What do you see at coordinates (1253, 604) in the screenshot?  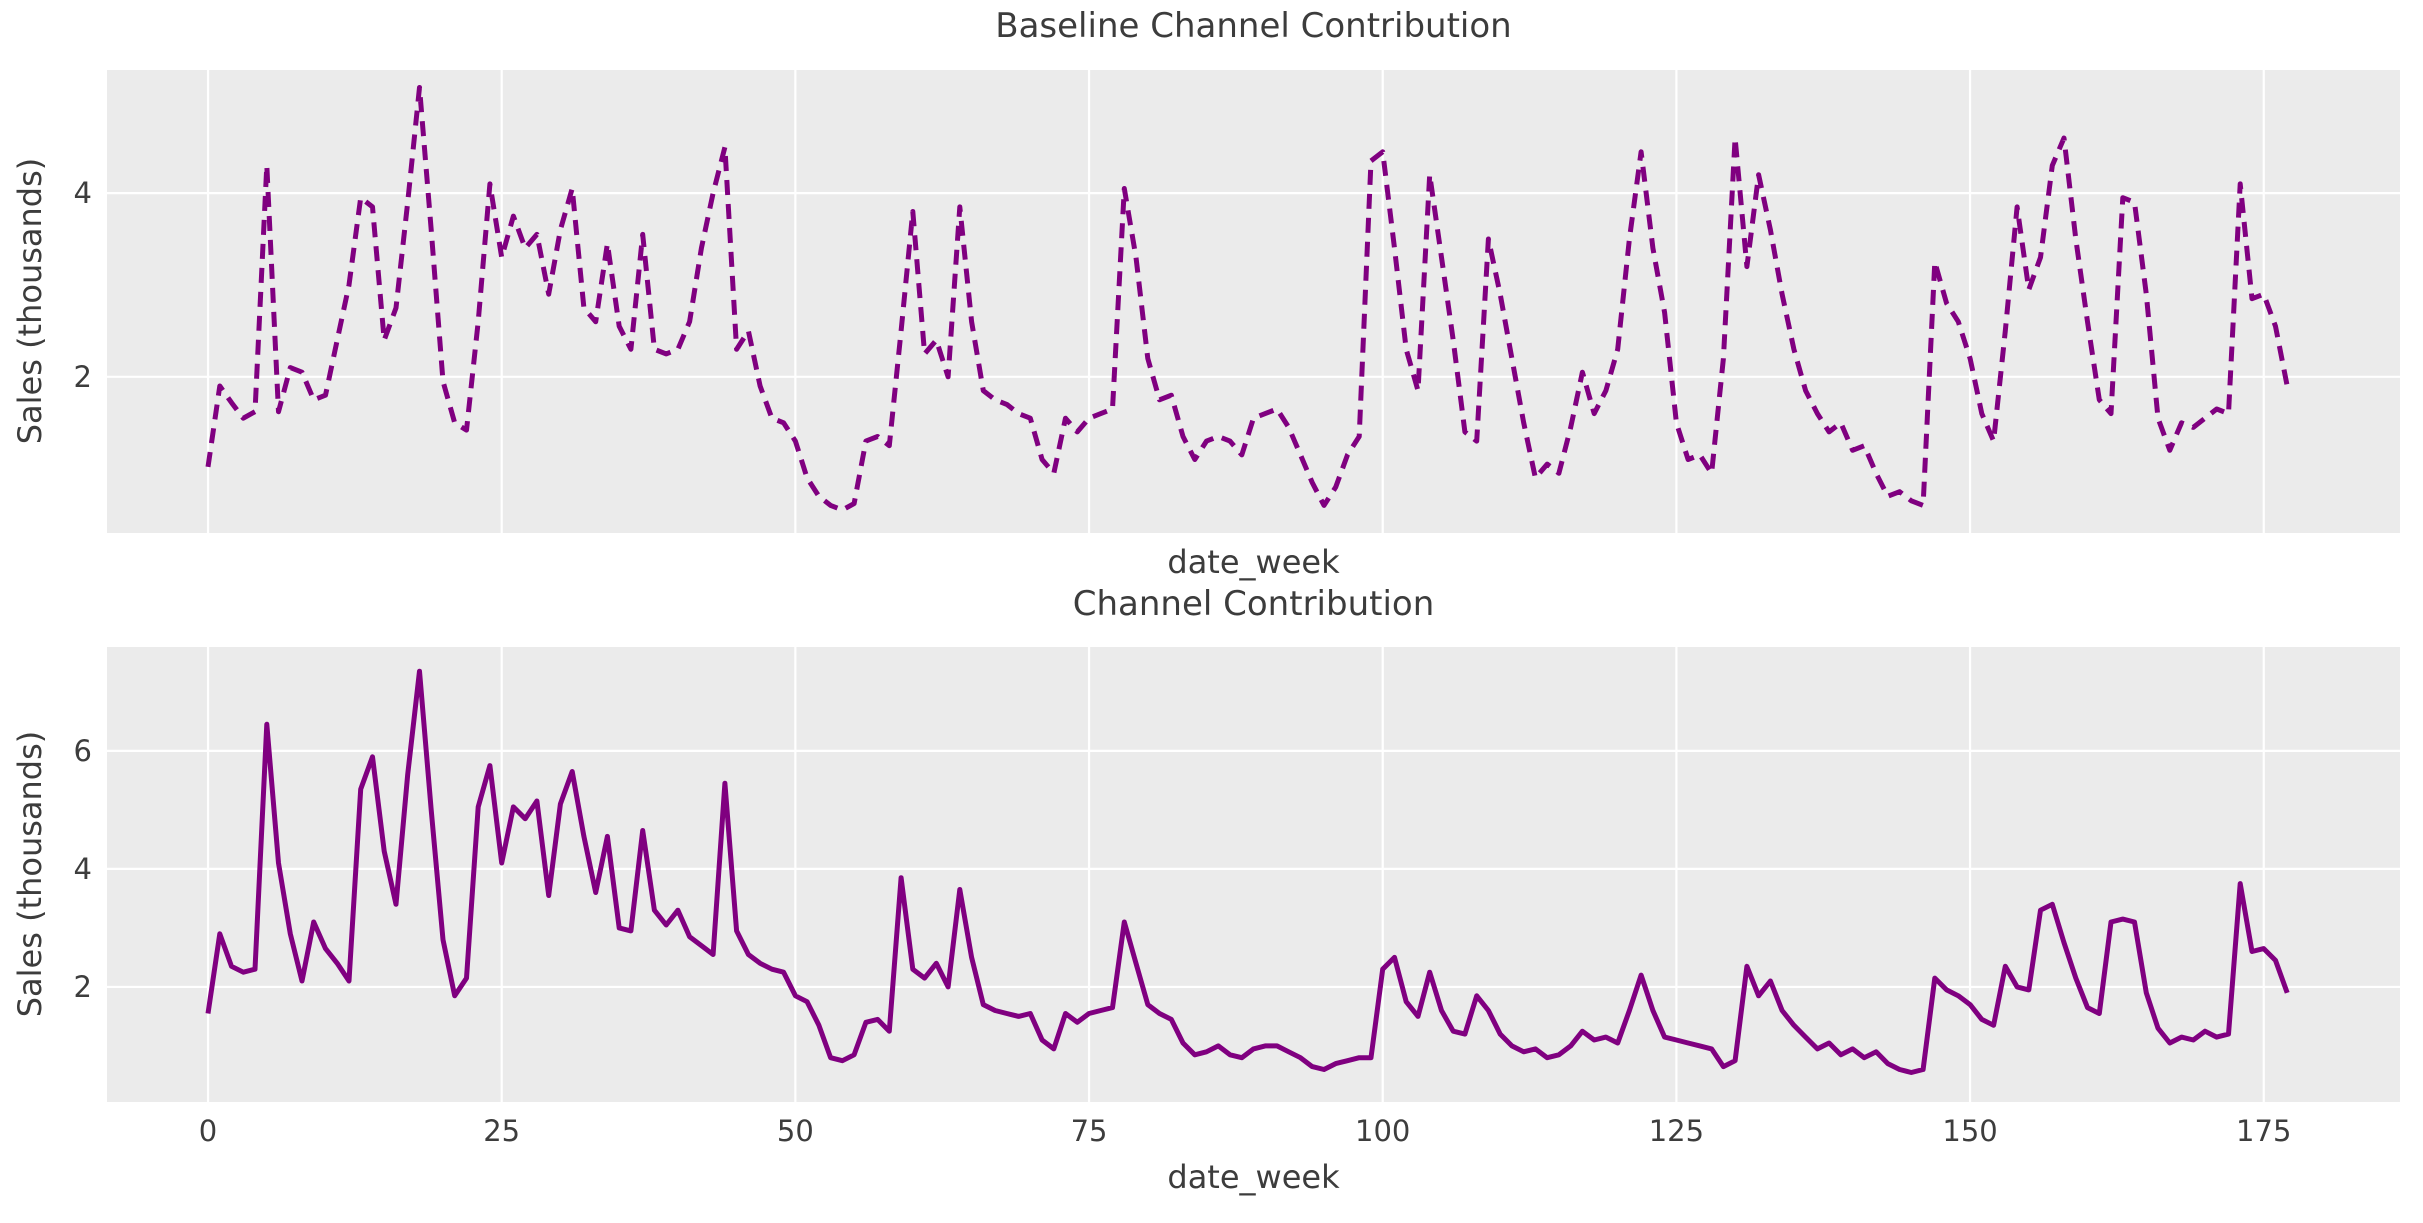 I see `chart-title-channel: Channel Contribution` at bounding box center [1253, 604].